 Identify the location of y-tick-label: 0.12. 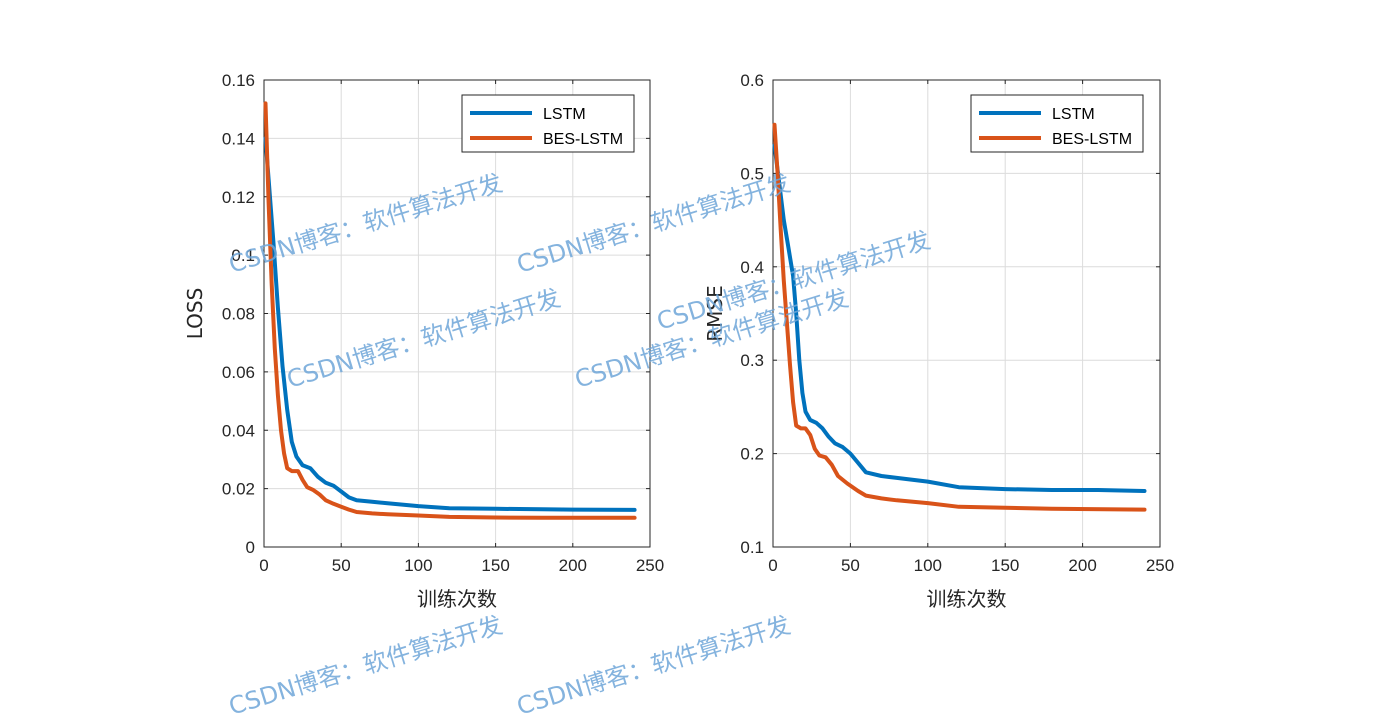
(238, 197).